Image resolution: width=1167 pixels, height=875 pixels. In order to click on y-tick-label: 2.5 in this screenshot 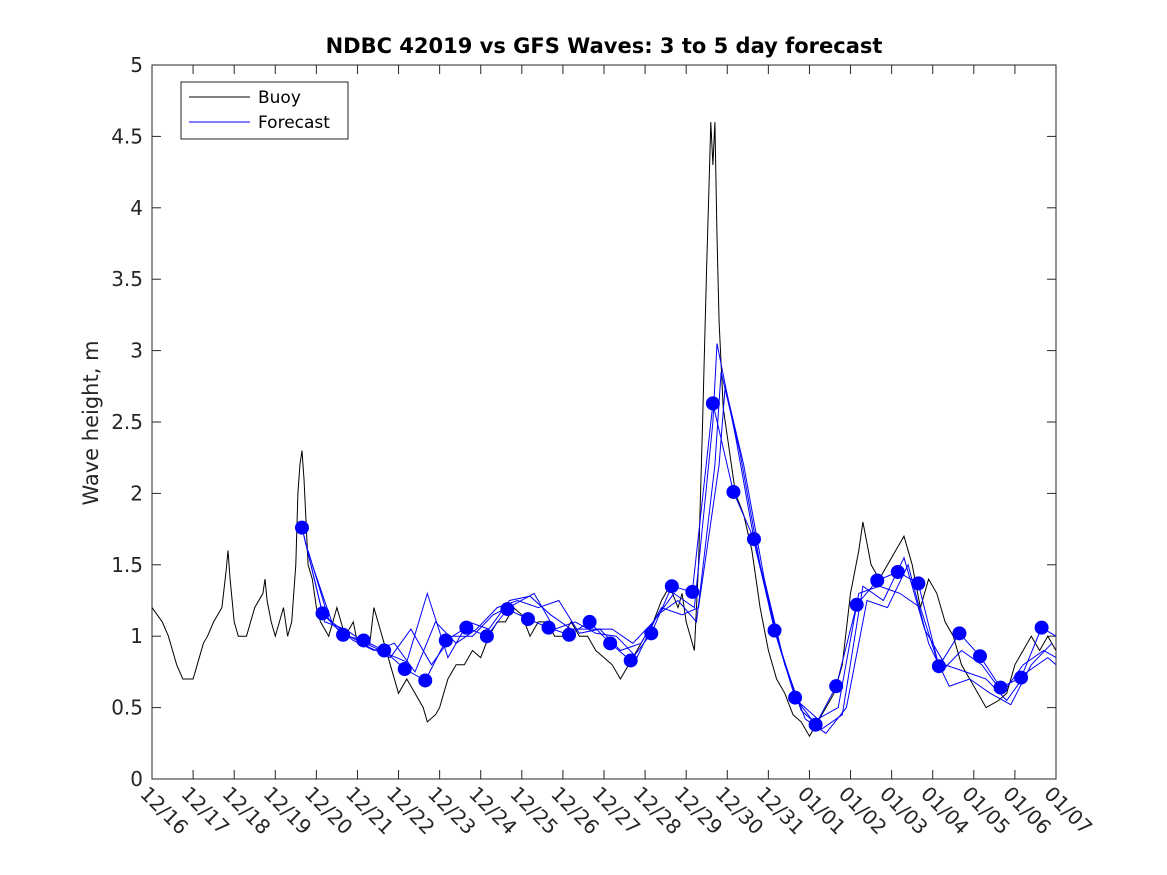, I will do `click(127, 422)`.